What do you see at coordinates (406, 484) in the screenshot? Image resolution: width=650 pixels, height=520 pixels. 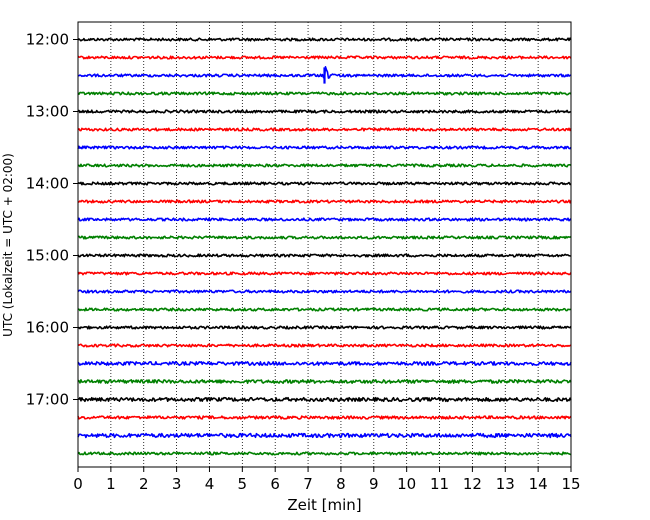 I see `x-tick-label: 10` at bounding box center [406, 484].